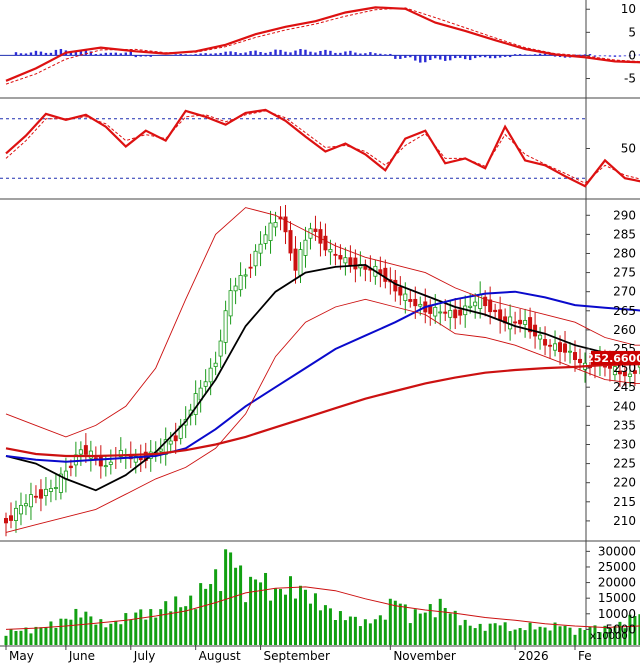 The height and width of the screenshot is (669, 640). Describe the element at coordinates (617, 551) in the screenshot. I see `volume-tick-label: 30000` at that location.